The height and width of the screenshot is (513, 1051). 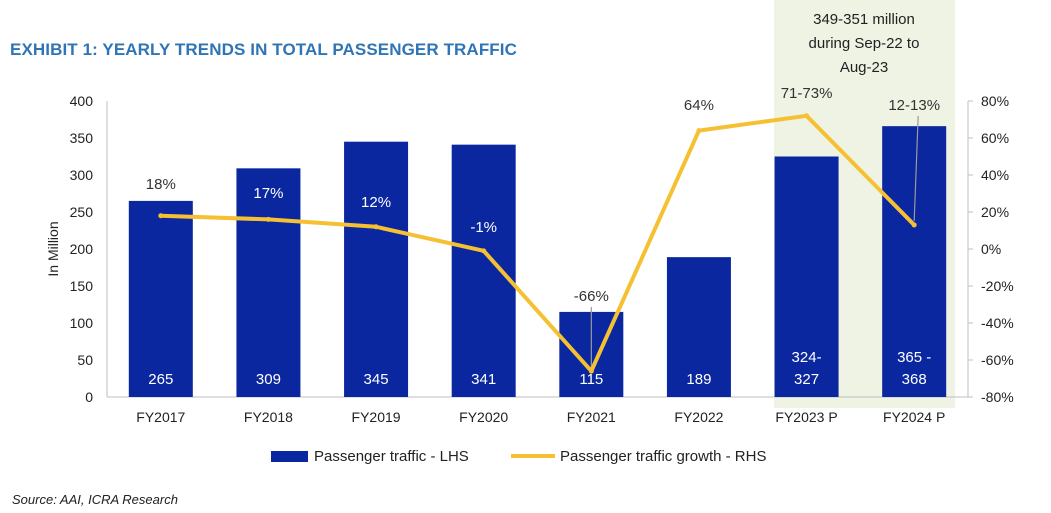 What do you see at coordinates (995, 101) in the screenshot?
I see `y2-tick-label: 80%` at bounding box center [995, 101].